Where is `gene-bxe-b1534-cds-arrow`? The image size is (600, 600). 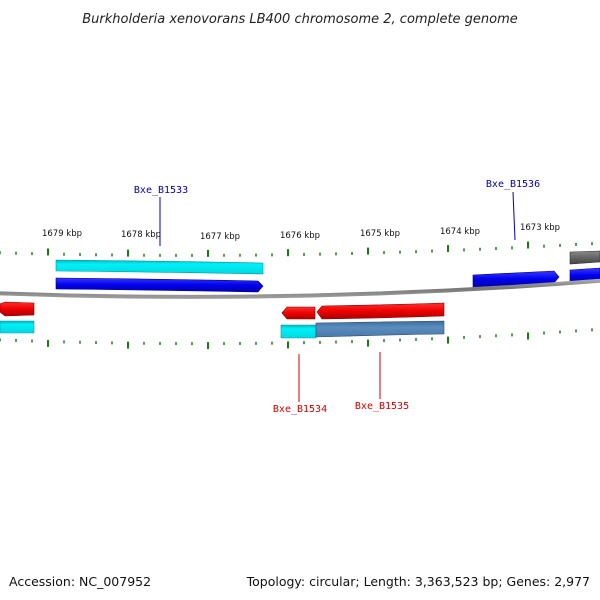 gene-bxe-b1534-cds-arrow is located at coordinates (298, 313).